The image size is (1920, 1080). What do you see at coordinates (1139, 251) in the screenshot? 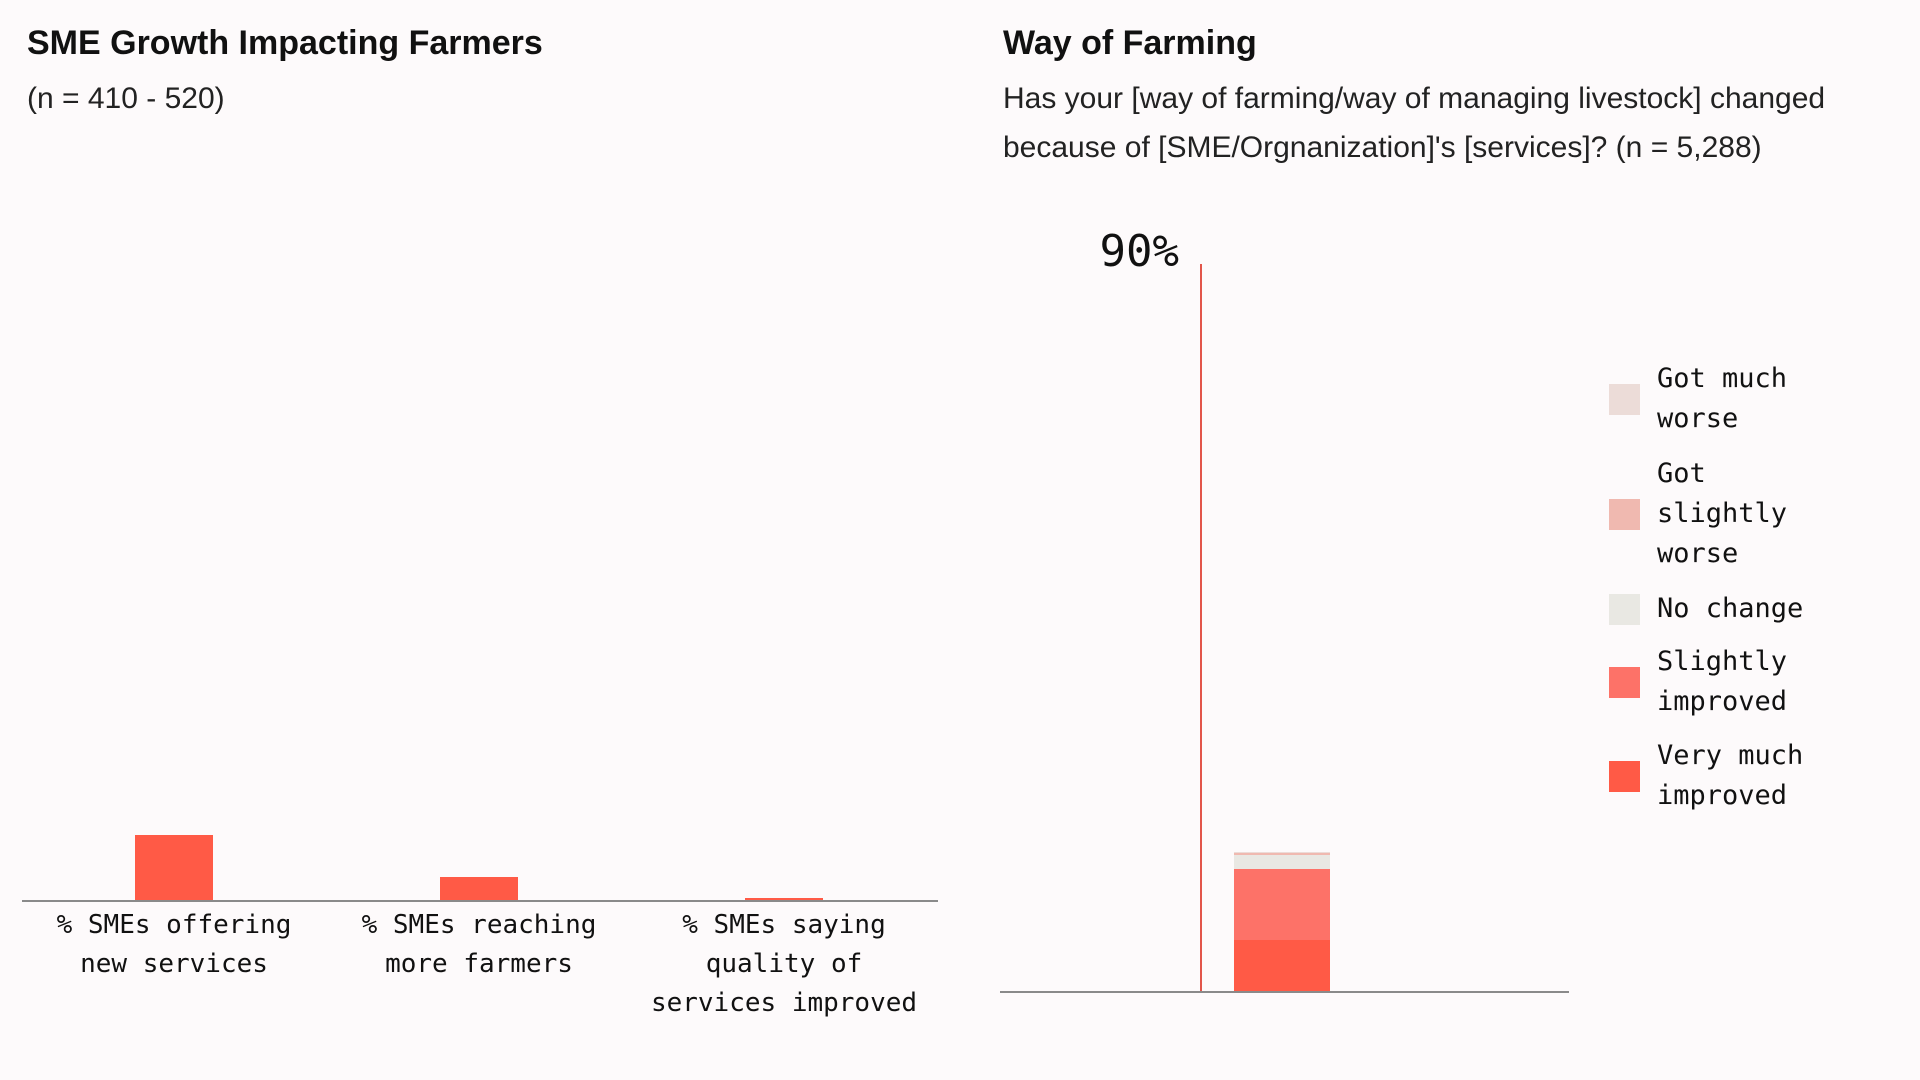
I see `reference-label: 90%` at bounding box center [1139, 251].